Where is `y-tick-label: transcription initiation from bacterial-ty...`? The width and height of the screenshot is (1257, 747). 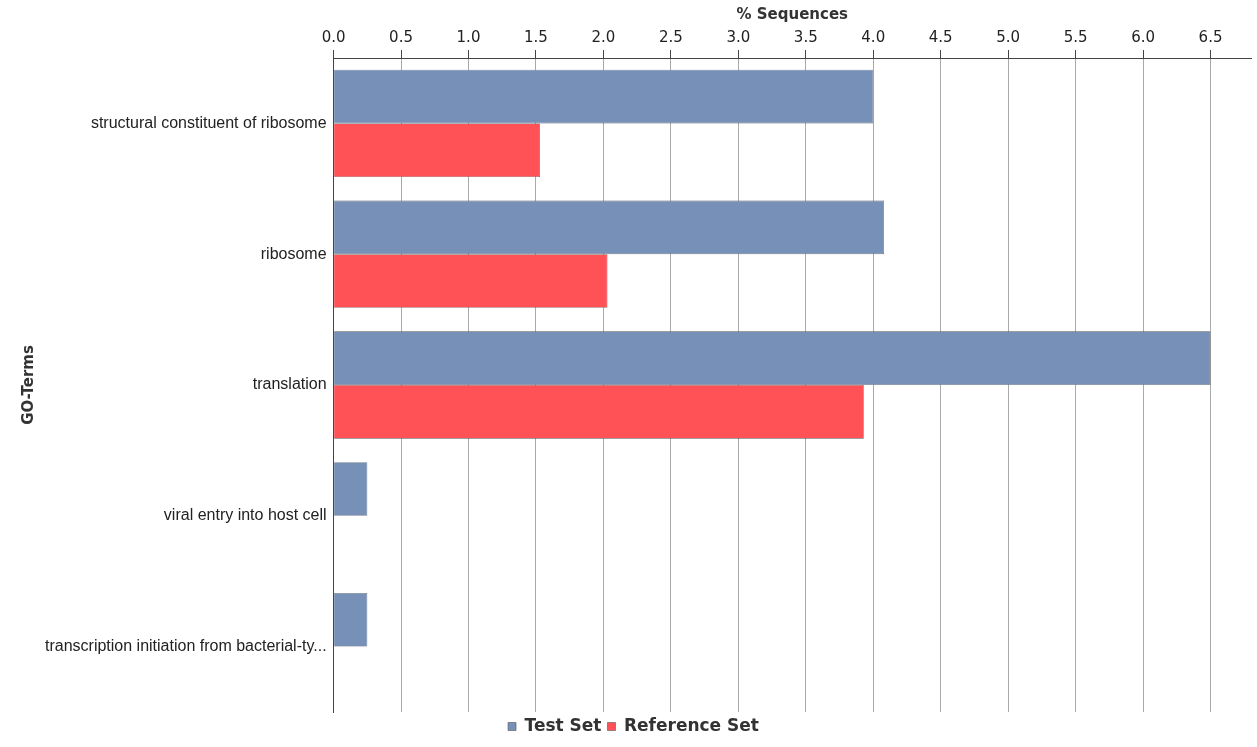 y-tick-label: transcription initiation from bacterial-ty... is located at coordinates (185, 646).